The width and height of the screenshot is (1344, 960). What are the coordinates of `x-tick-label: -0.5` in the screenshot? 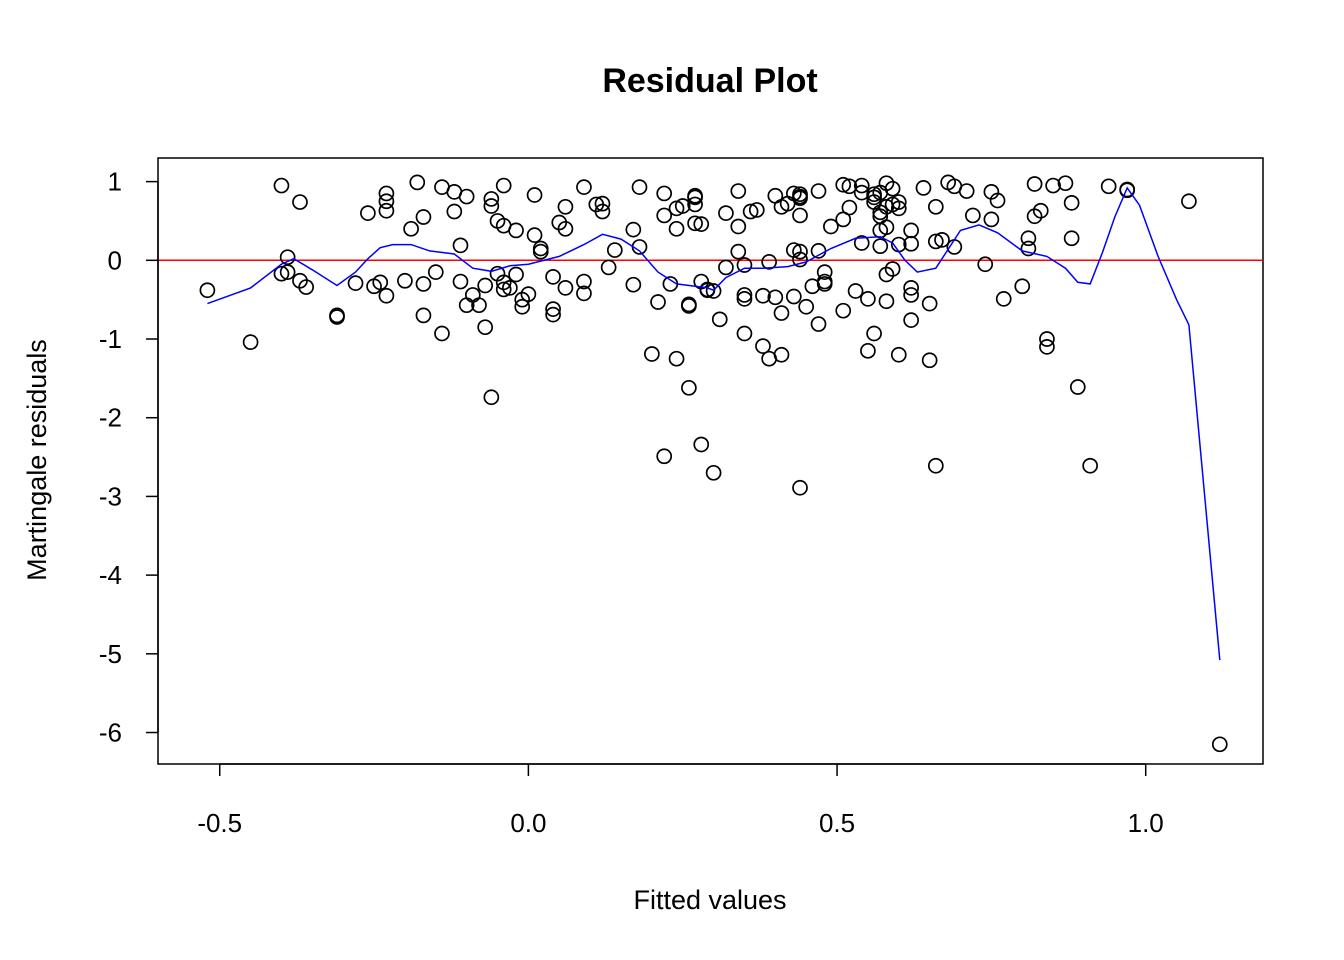 It's located at (219, 823).